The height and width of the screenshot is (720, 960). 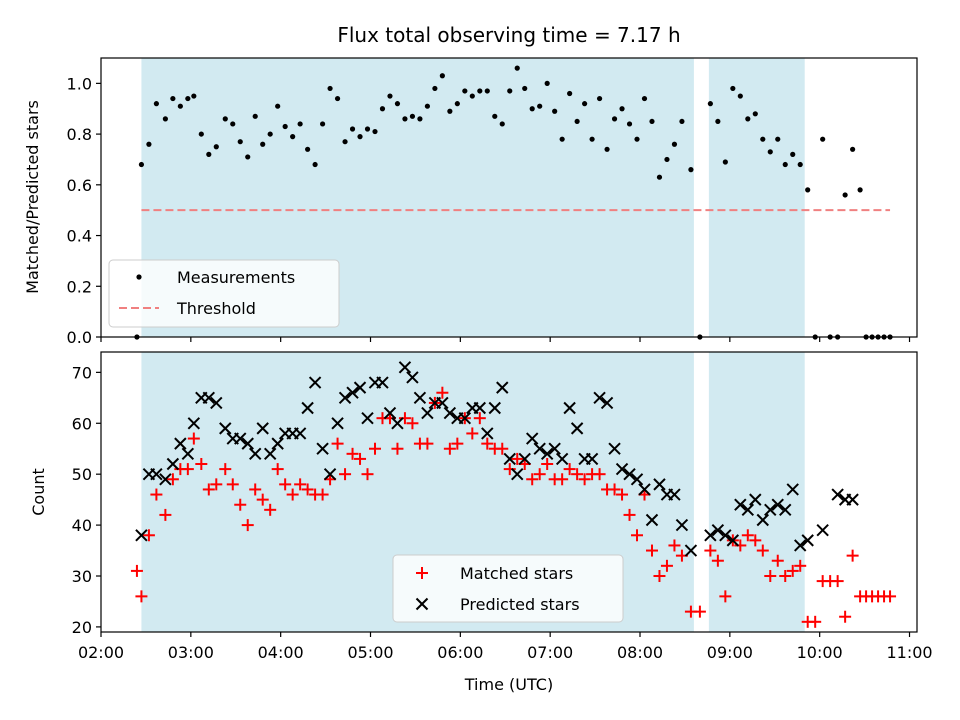 What do you see at coordinates (422, 604) in the screenshot?
I see `legend-predicted-marker` at bounding box center [422, 604].